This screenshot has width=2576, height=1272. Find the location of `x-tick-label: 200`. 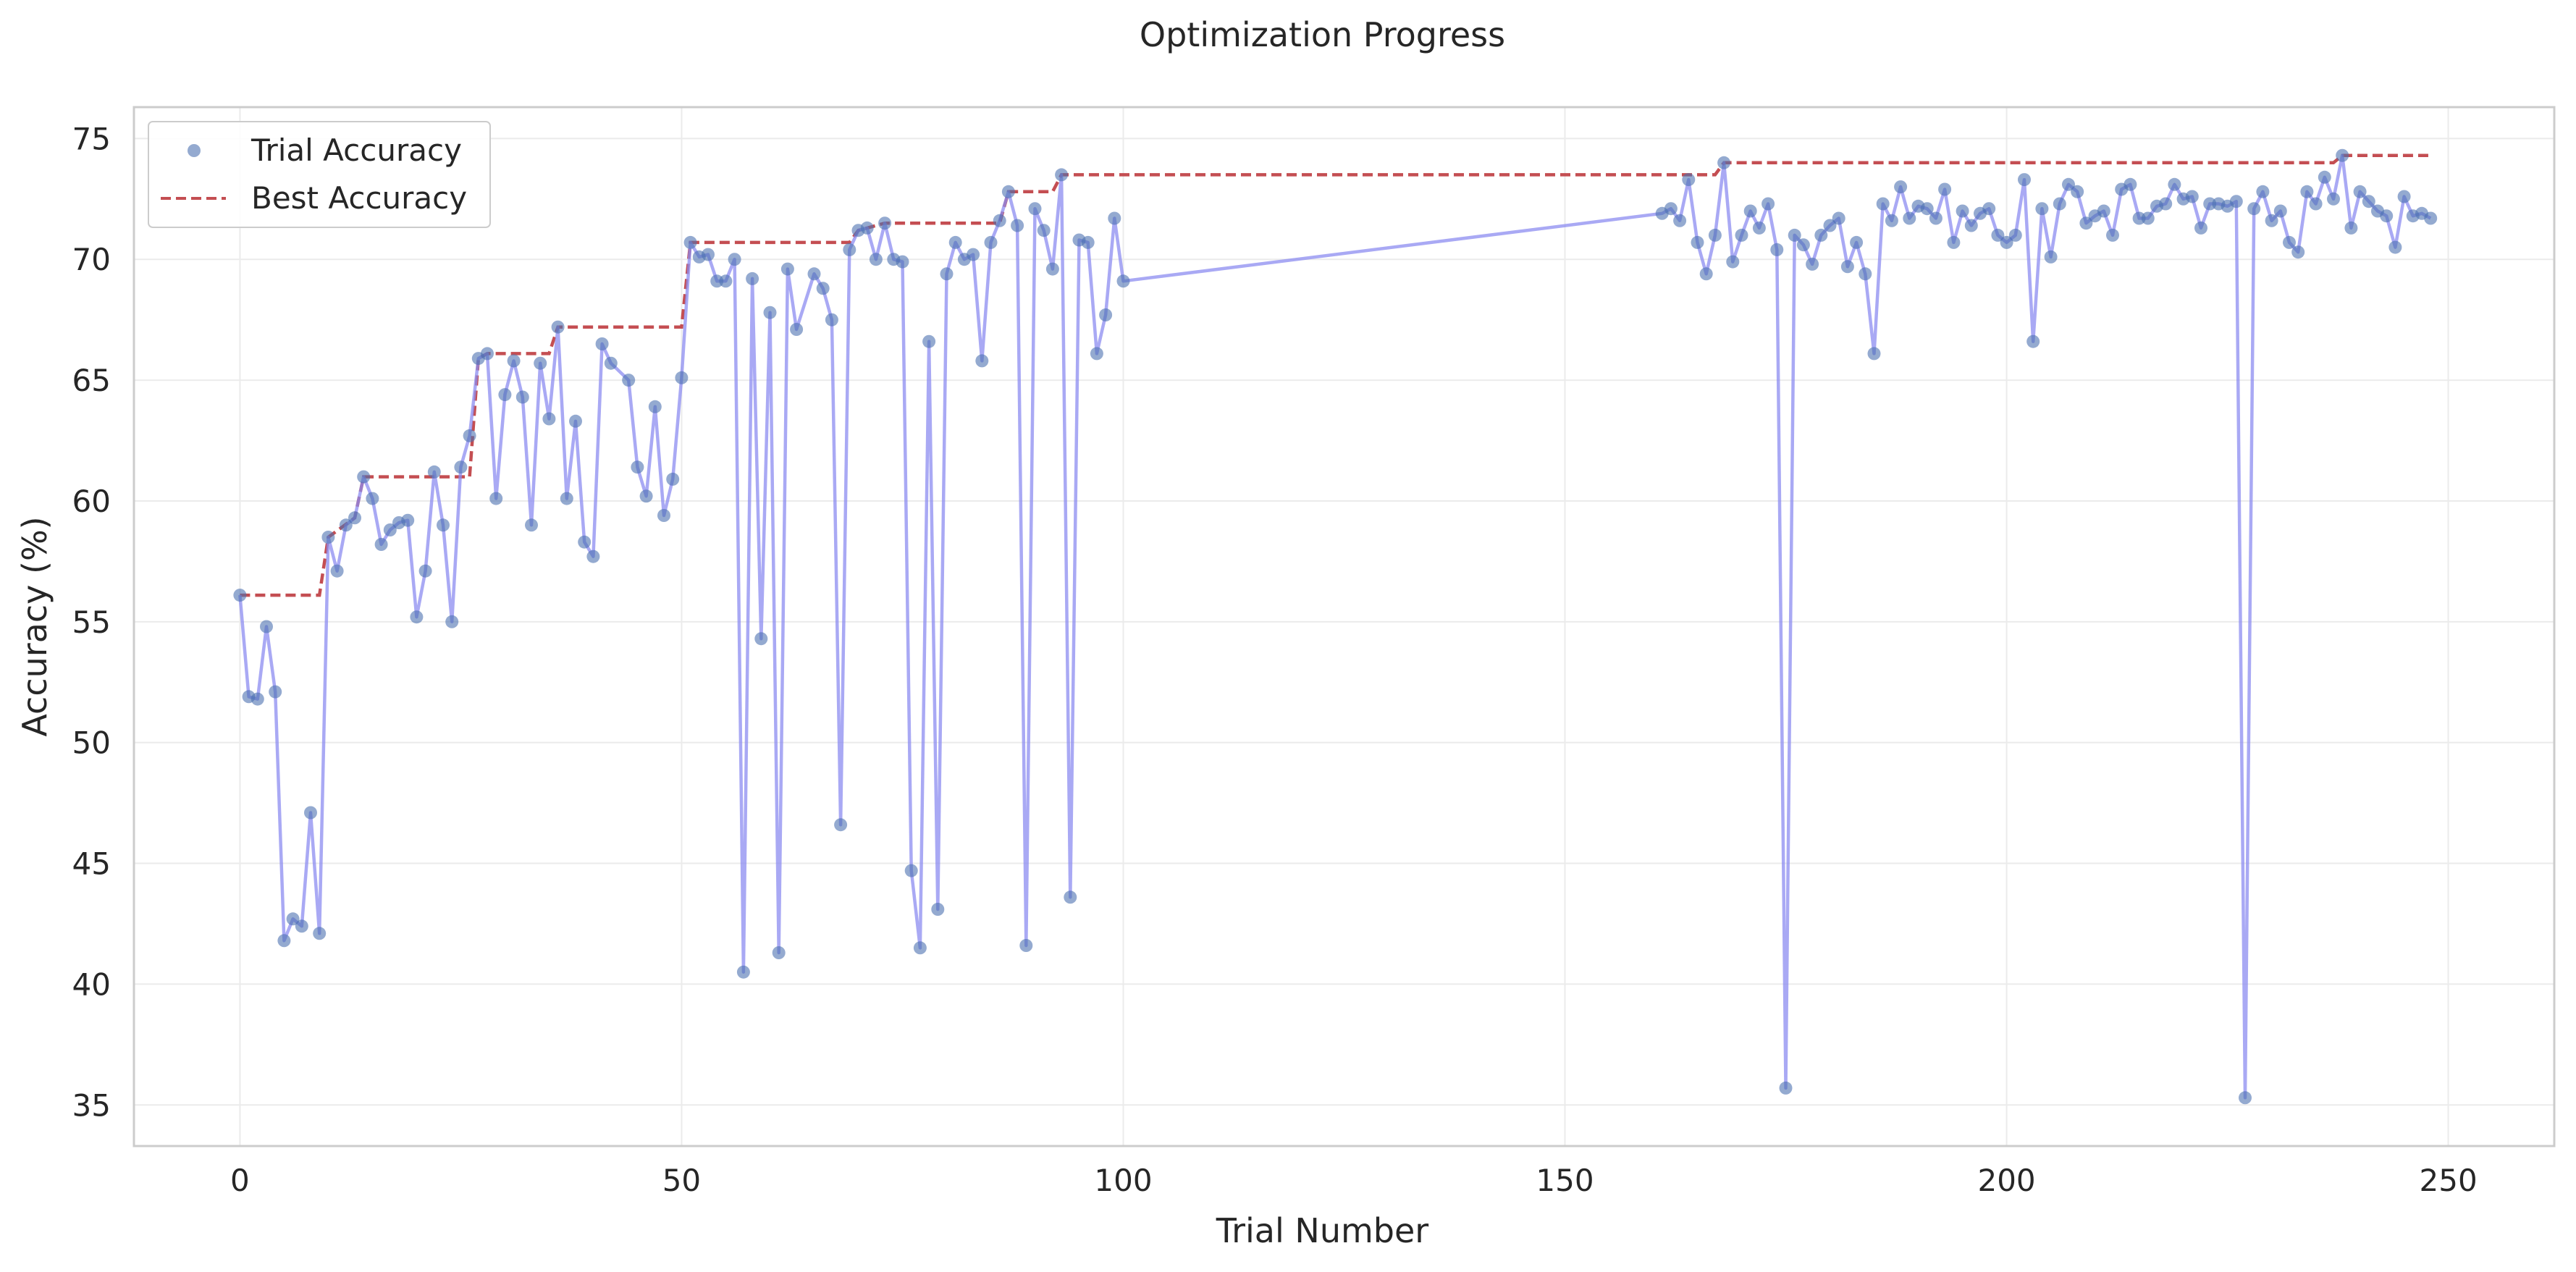

x-tick-label: 200 is located at coordinates (2006, 1180).